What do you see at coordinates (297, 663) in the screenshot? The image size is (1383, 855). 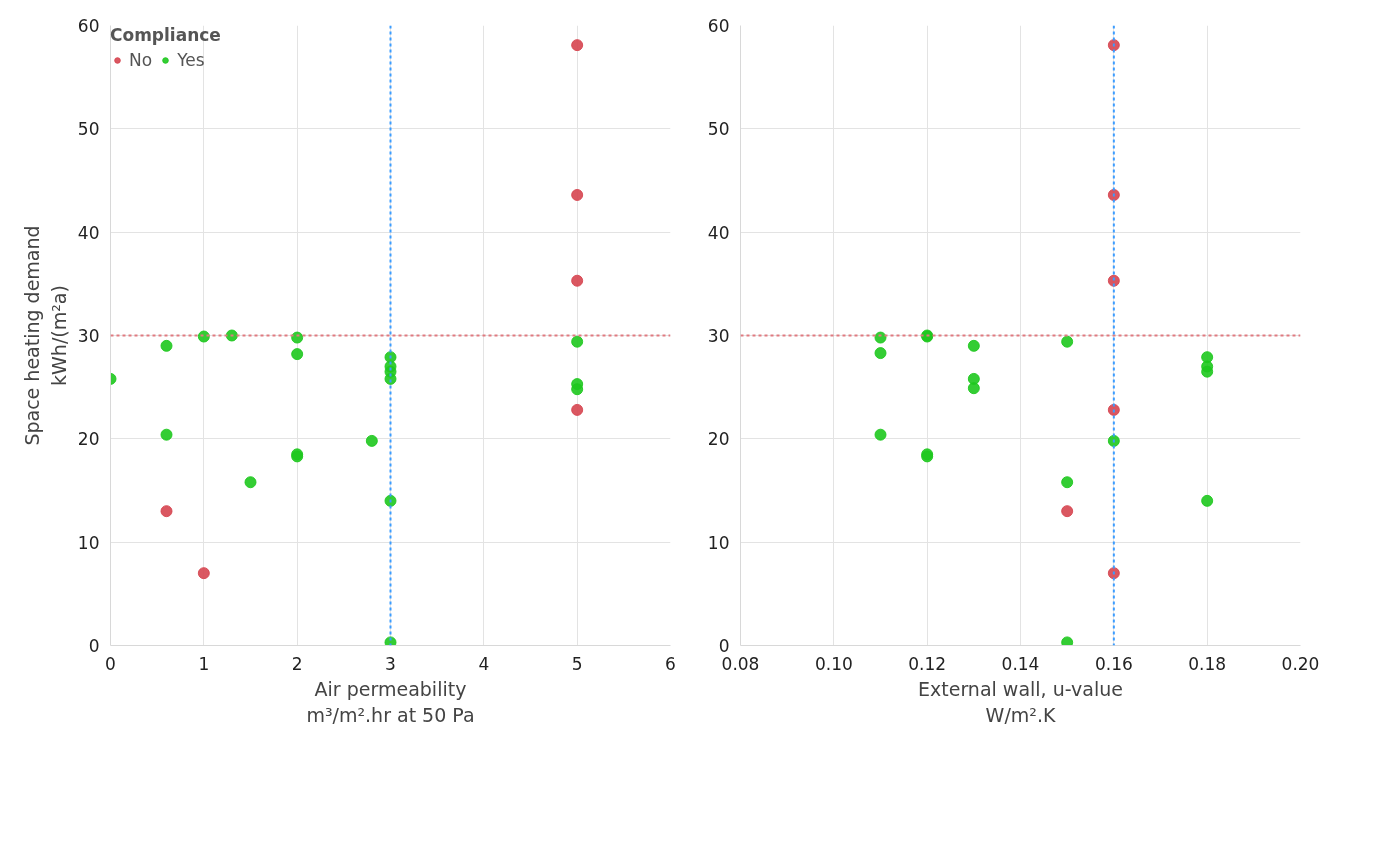 I see `x-tick-label: 2` at bounding box center [297, 663].